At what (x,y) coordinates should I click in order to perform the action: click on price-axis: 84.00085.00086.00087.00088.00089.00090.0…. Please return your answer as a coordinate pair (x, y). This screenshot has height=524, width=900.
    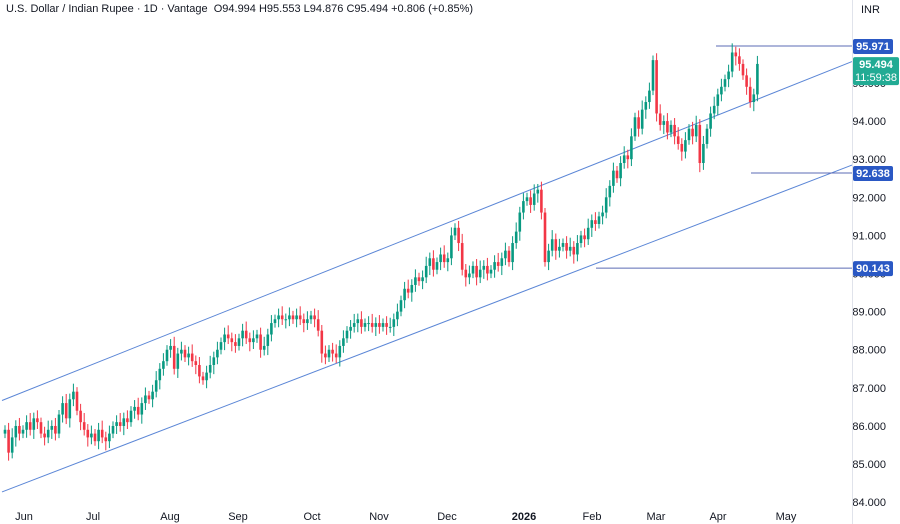
    Looking at the image, I should click on (869, 293).